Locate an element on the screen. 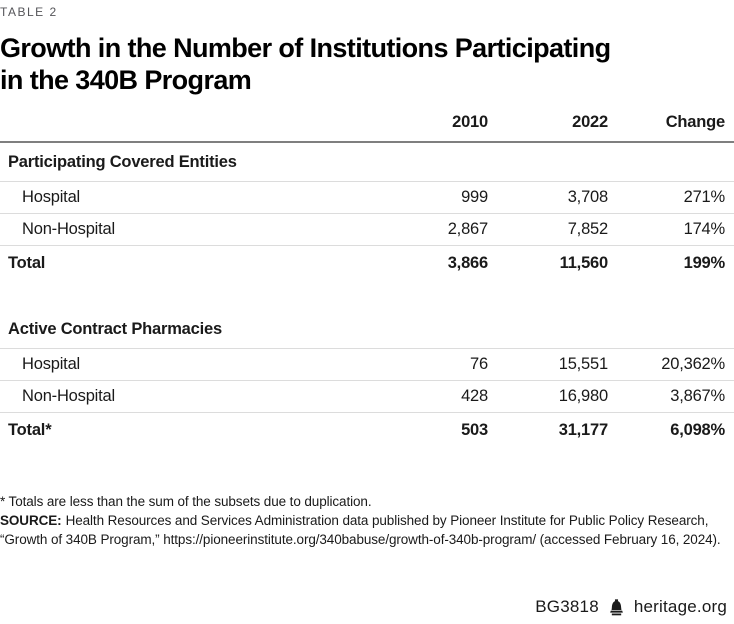 Image resolution: width=734 pixels, height=624 pixels. section-header-label: Active Contract Pharmacies is located at coordinates (367, 329).